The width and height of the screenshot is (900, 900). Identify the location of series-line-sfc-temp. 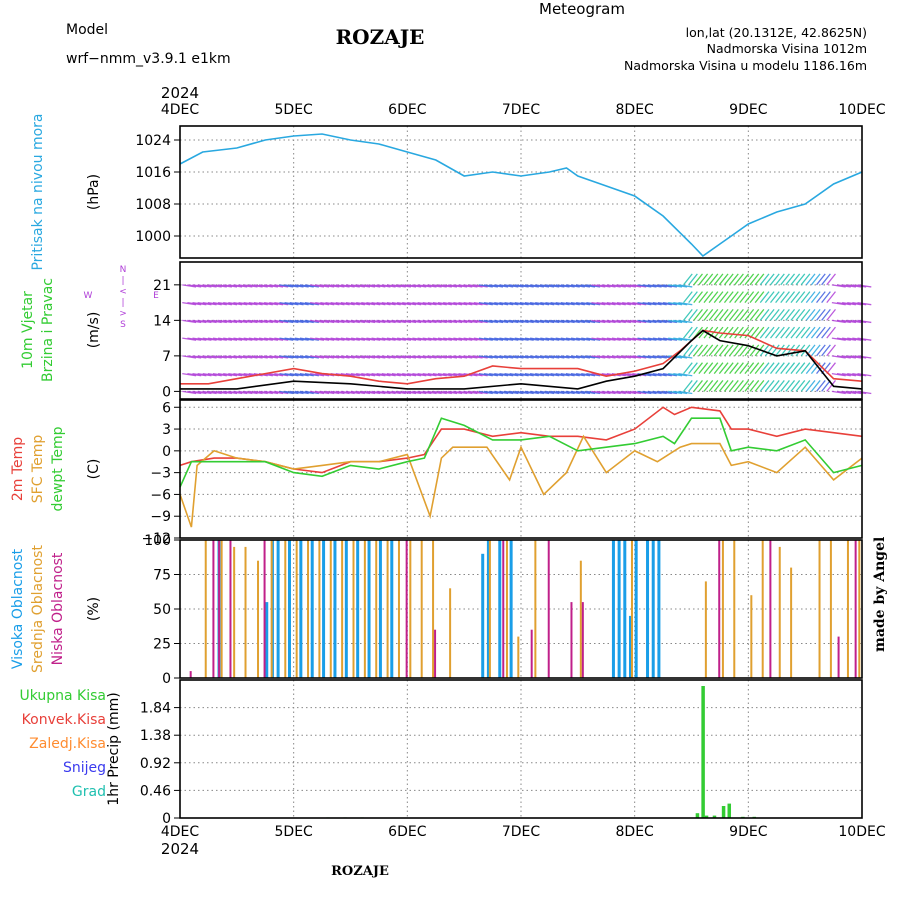
(521, 481).